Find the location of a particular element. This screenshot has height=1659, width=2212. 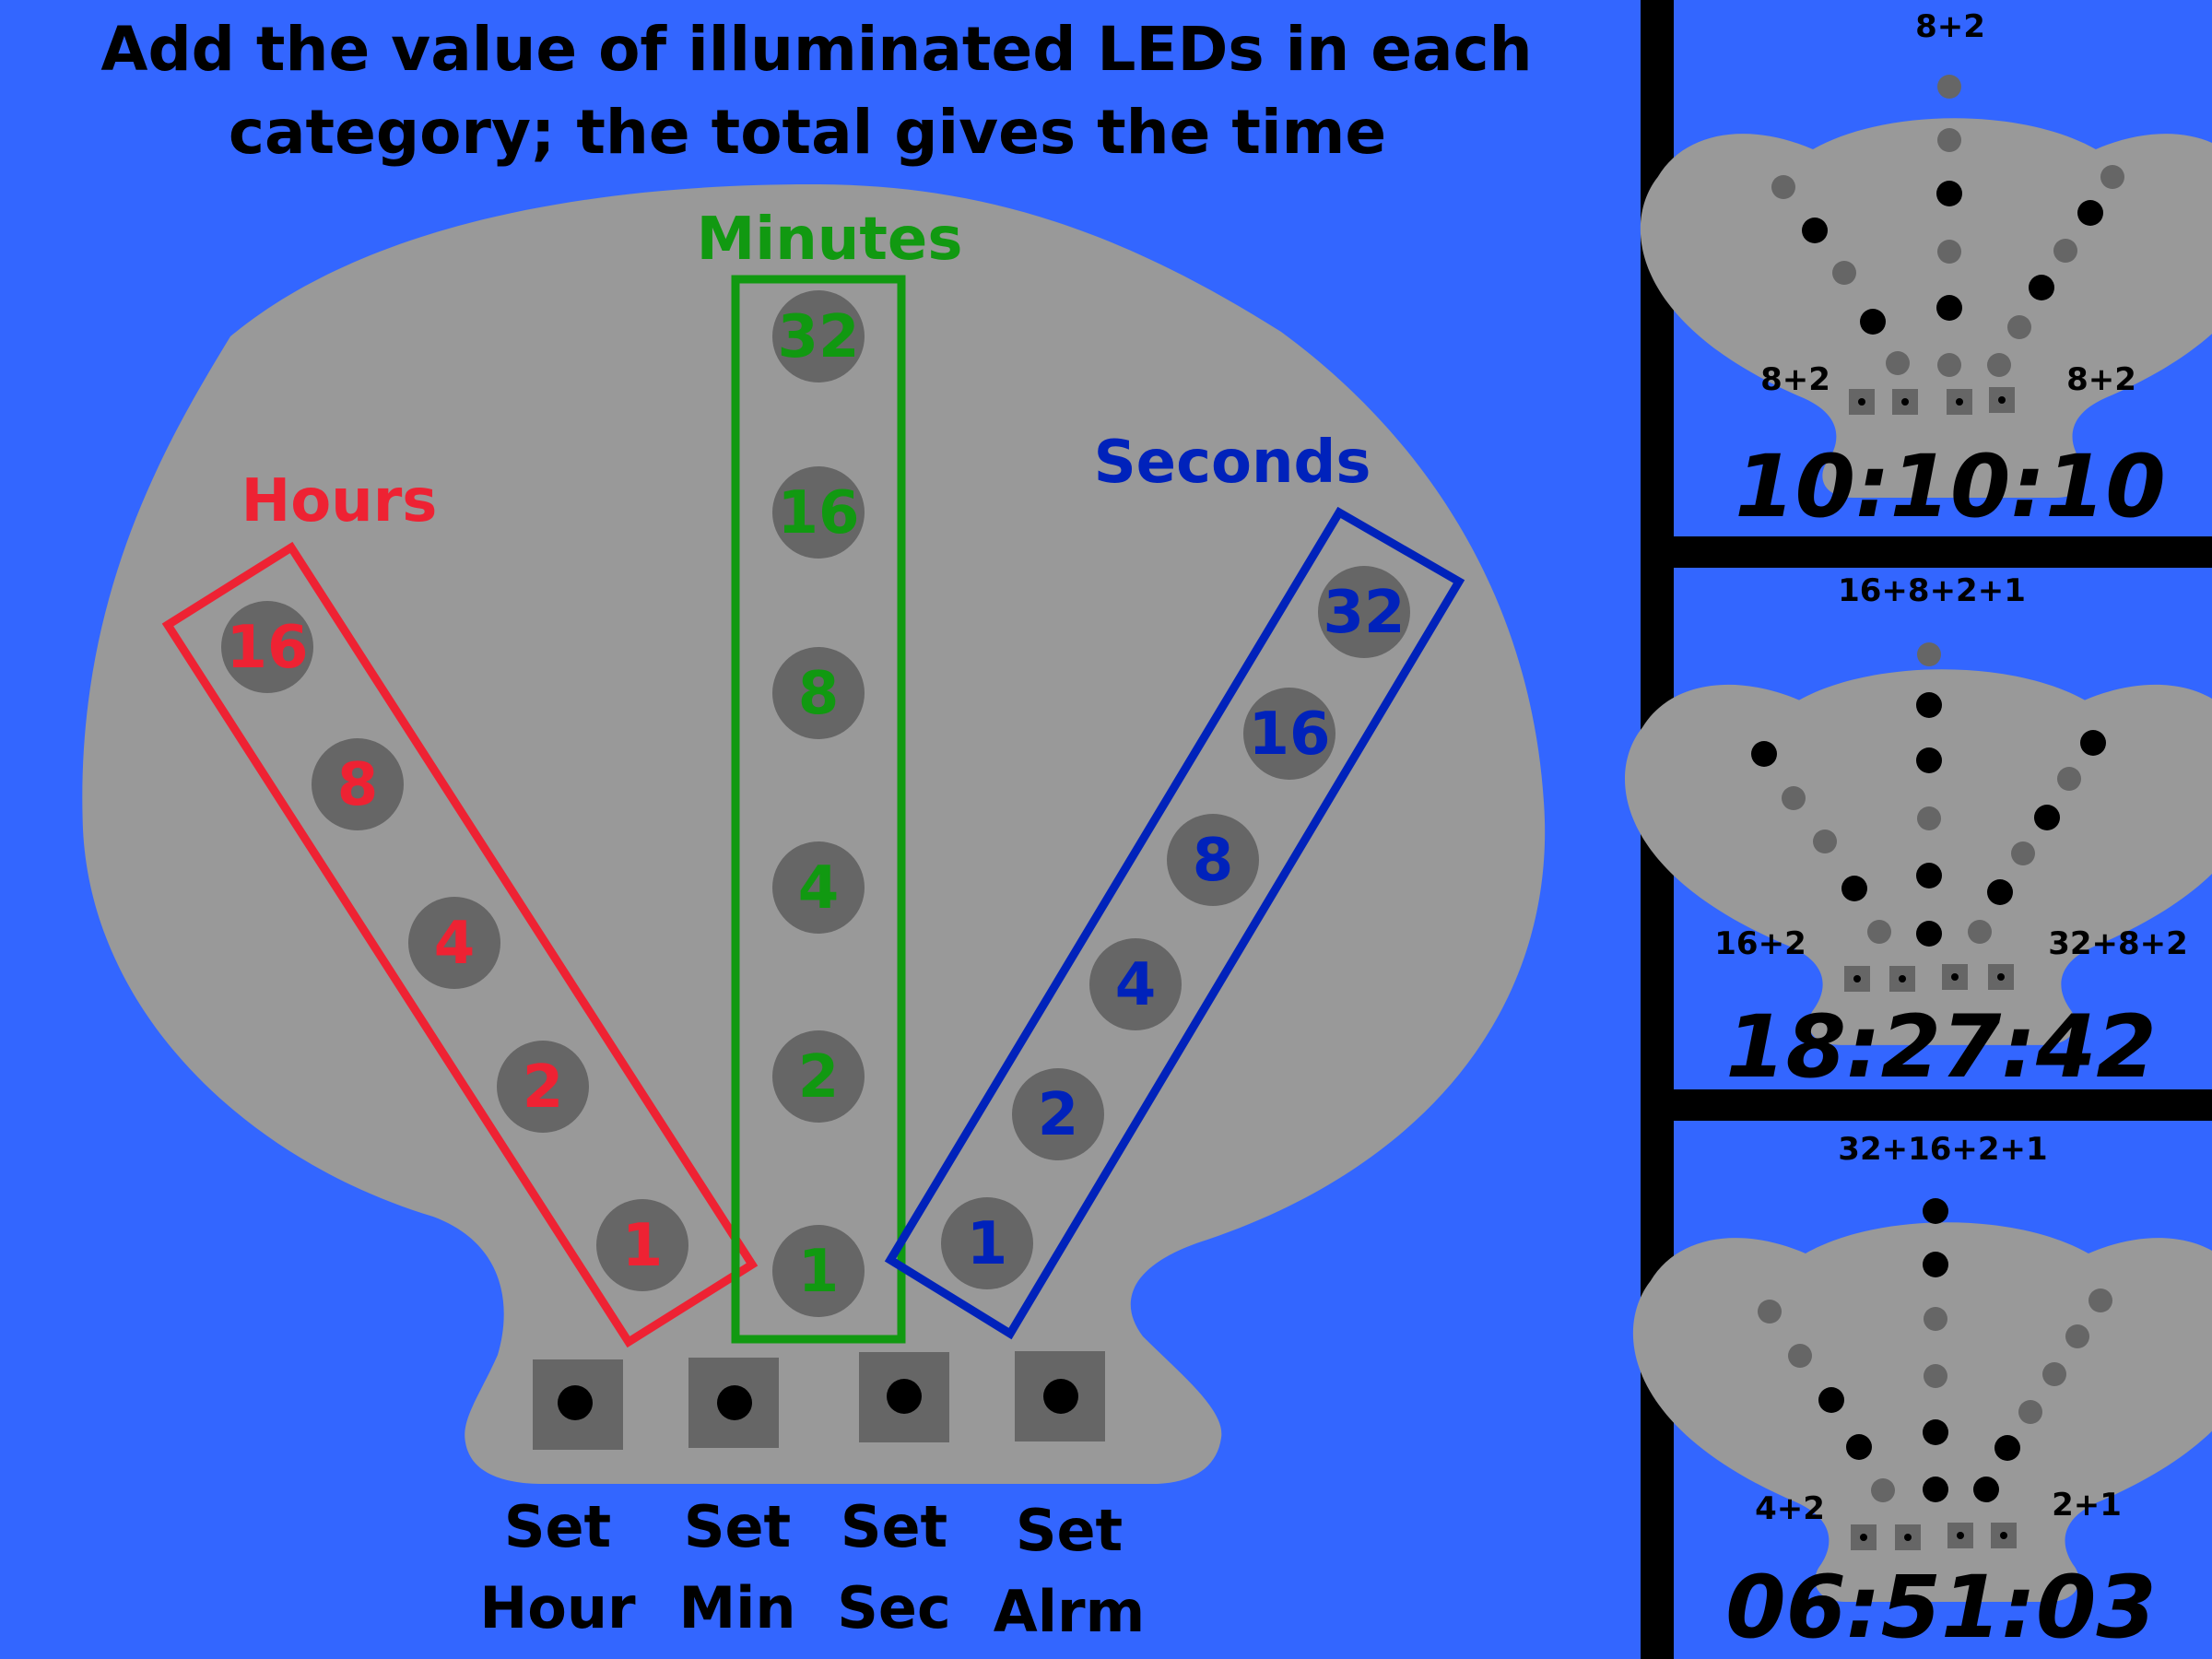

minutes-led-value: 8 is located at coordinates (819, 694).